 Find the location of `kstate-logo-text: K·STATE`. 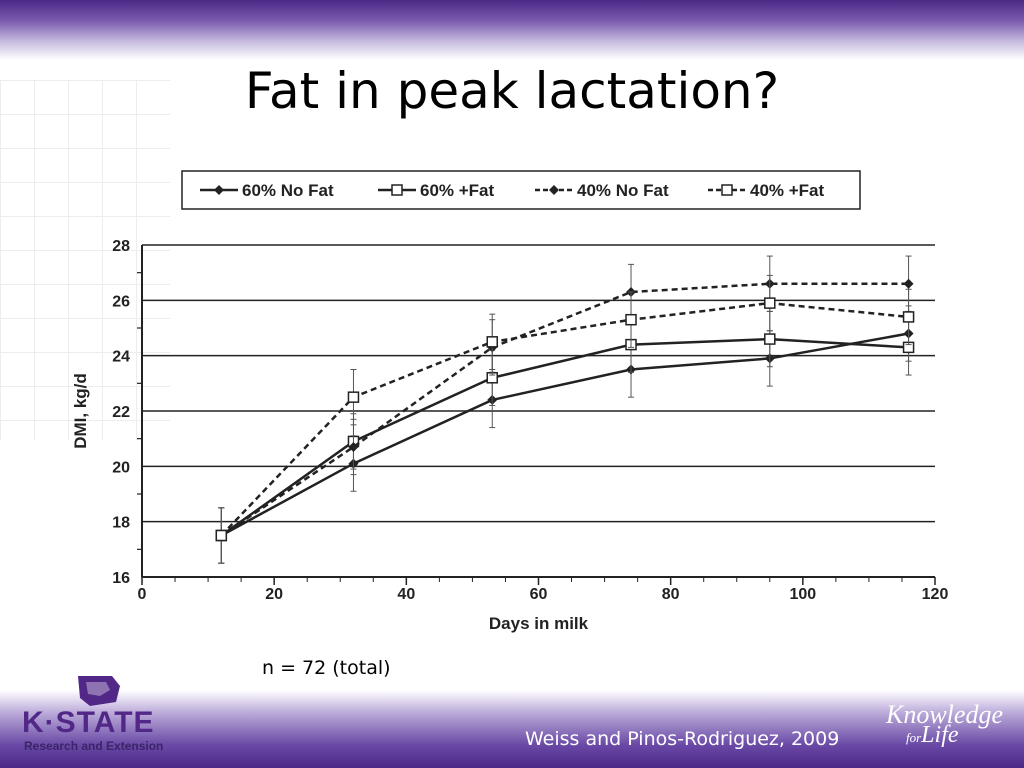

kstate-logo-text: K·STATE is located at coordinates (88, 722).